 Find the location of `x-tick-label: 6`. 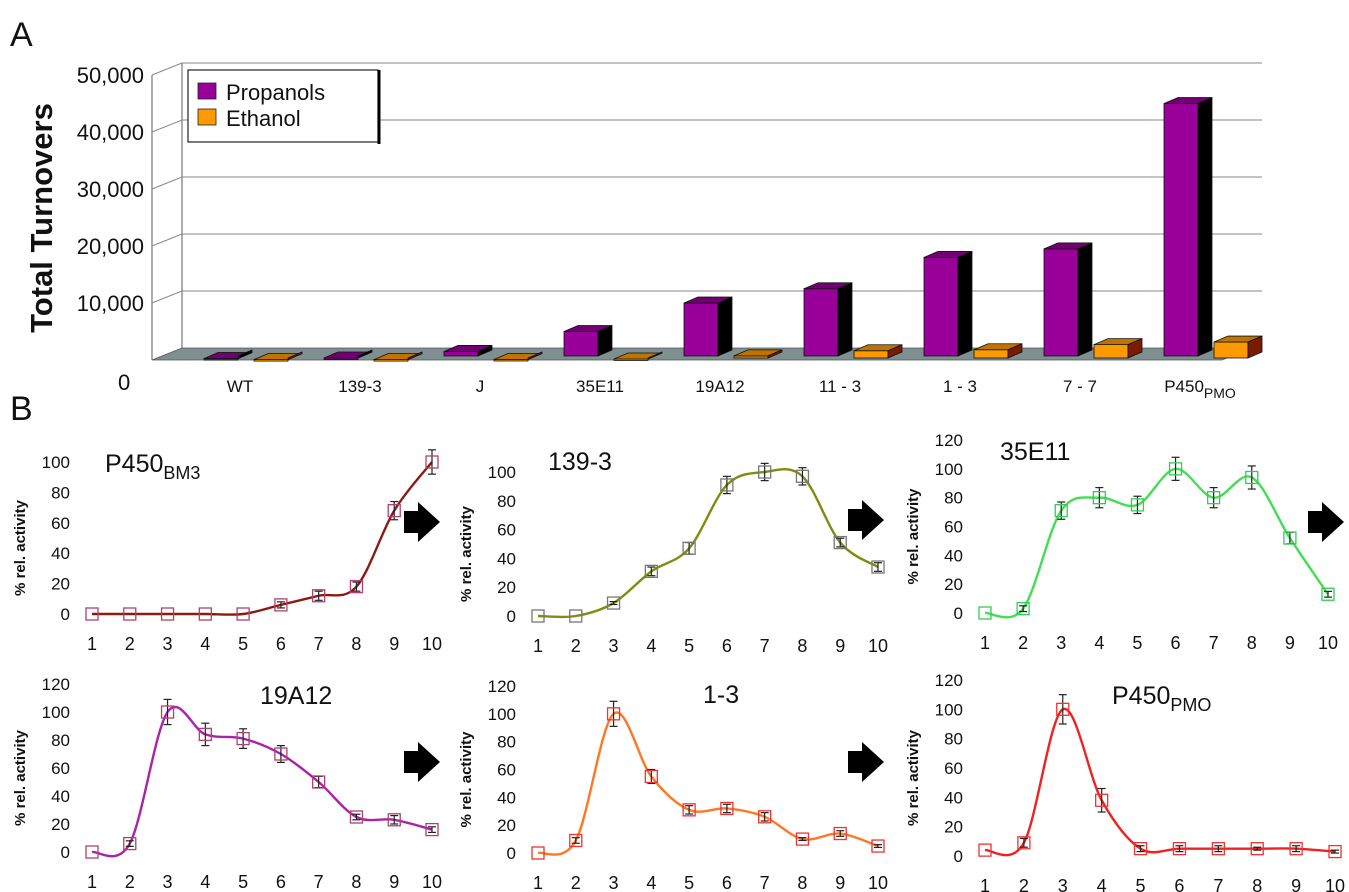

x-tick-label: 6 is located at coordinates (1176, 643).